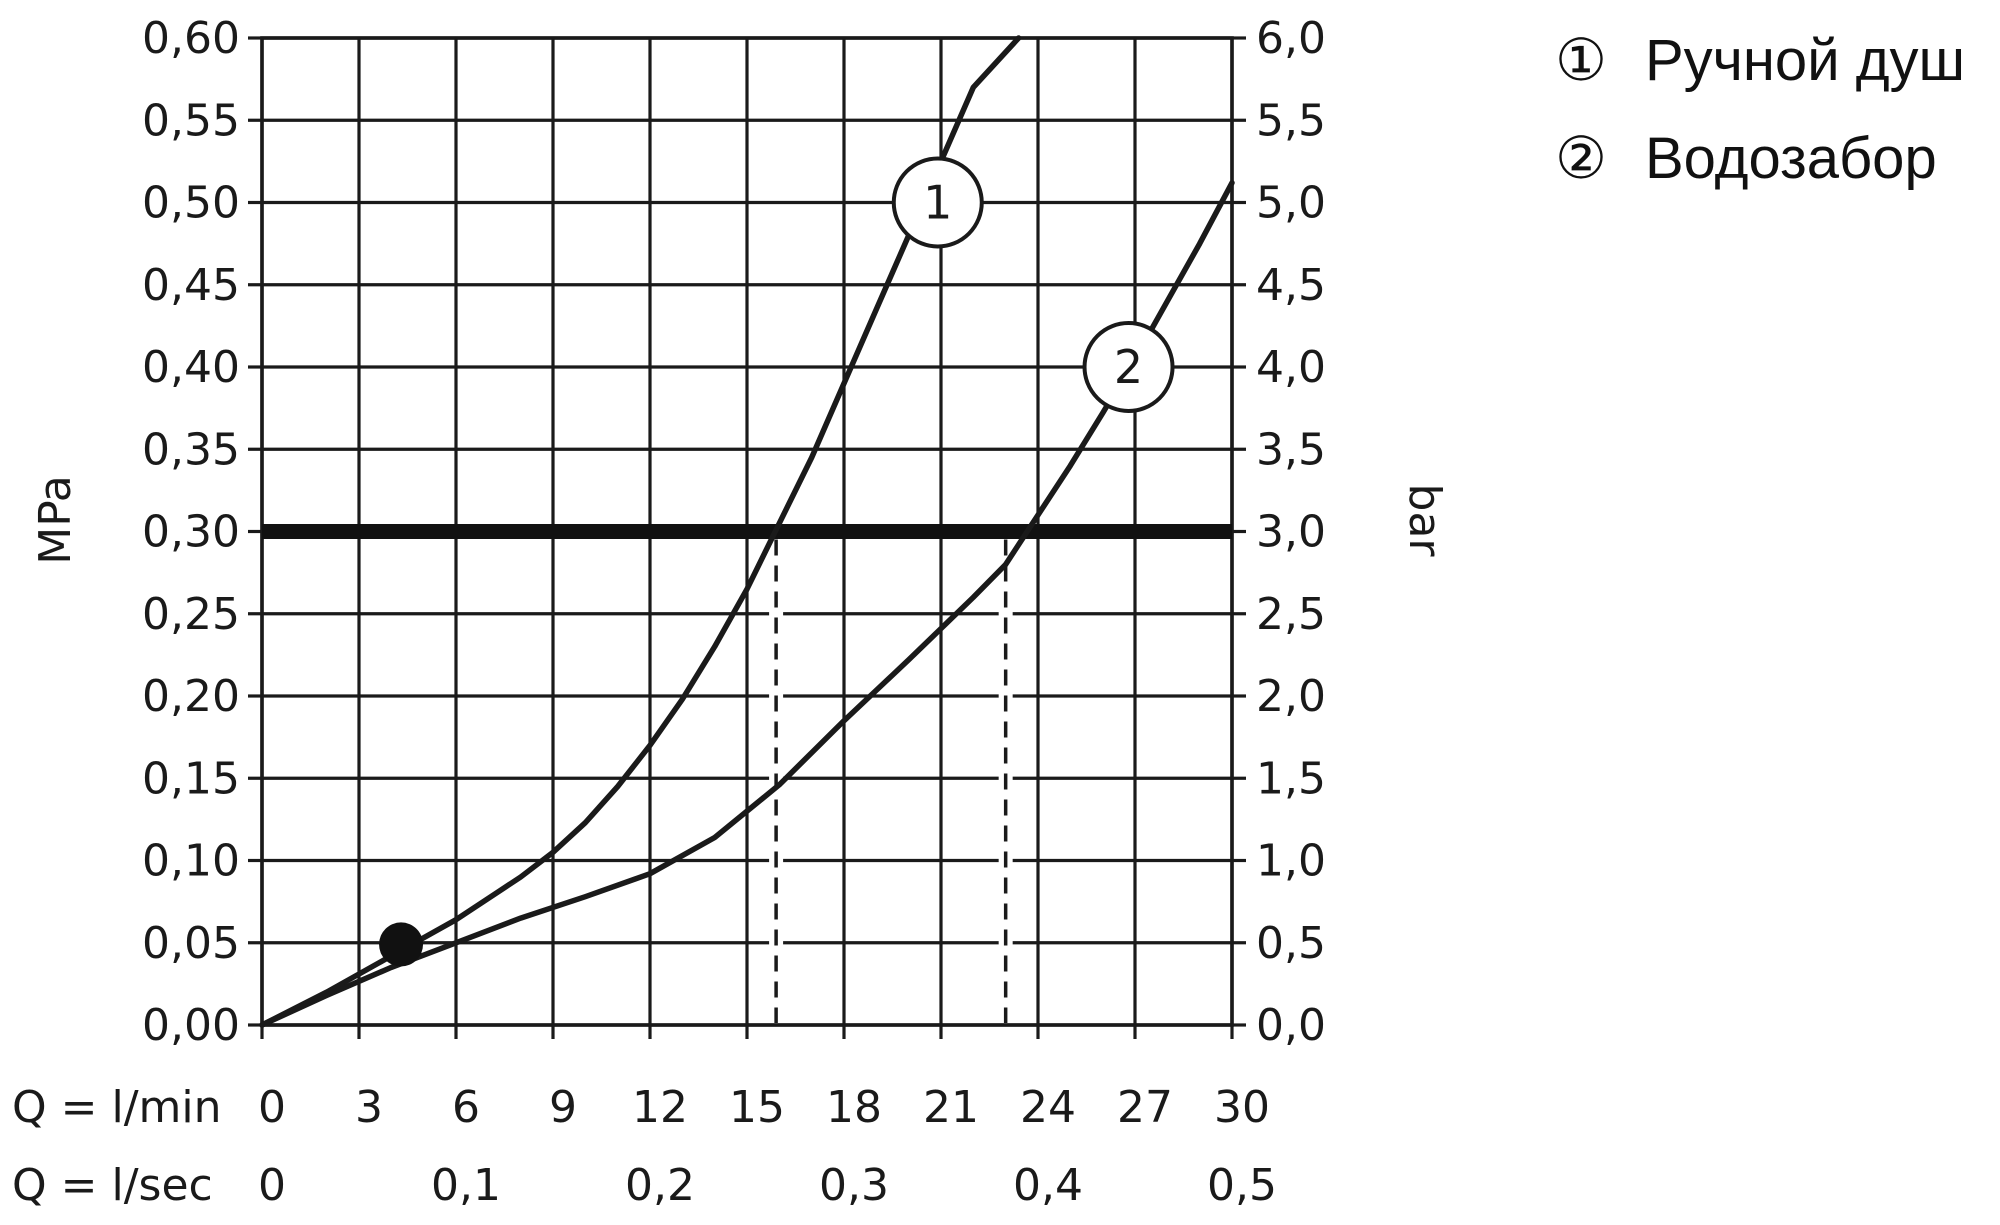 The width and height of the screenshot is (2000, 1225). What do you see at coordinates (563, 1107) in the screenshot?
I see `x-tick-label-lmin: 9` at bounding box center [563, 1107].